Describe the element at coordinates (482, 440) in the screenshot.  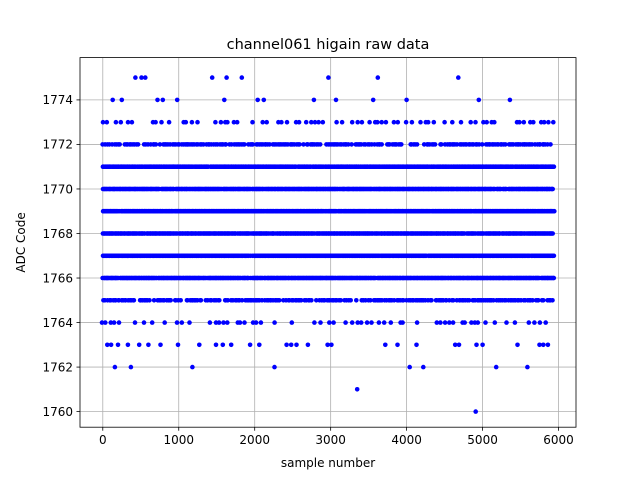
I see `x-tick-label: 5000` at that location.